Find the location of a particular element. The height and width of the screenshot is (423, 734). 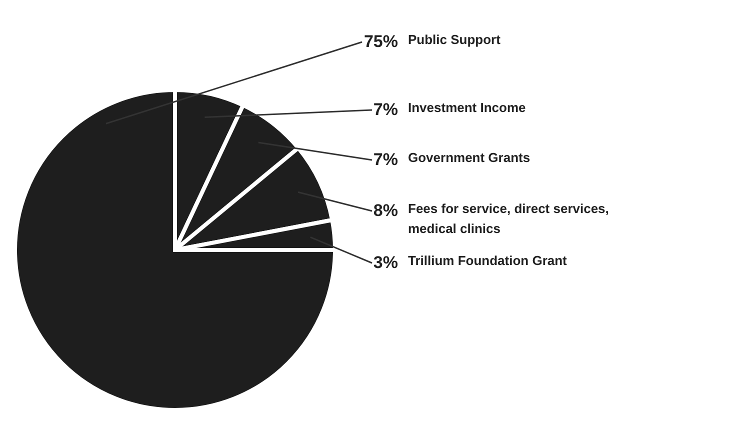

slice-label: Investment Income is located at coordinates (467, 107).